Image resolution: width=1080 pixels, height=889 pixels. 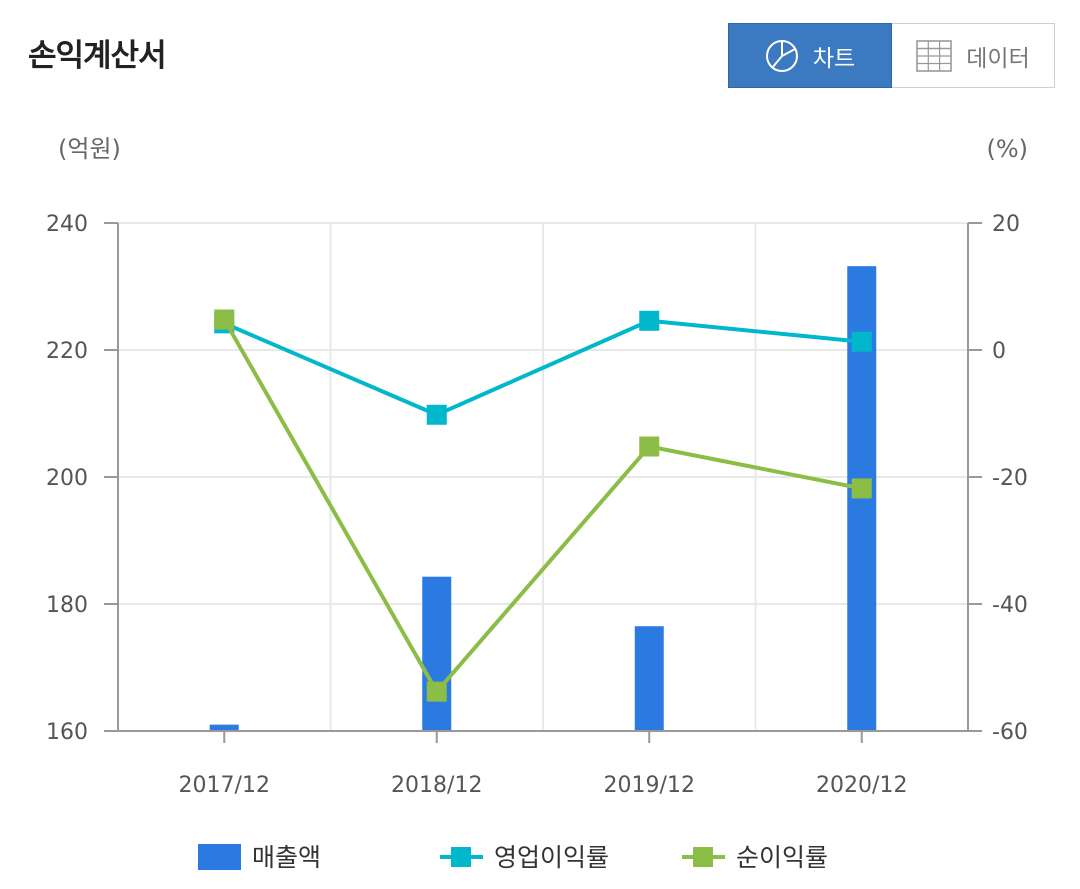 I want to click on chart-view-label: 차트, so click(x=834, y=58).